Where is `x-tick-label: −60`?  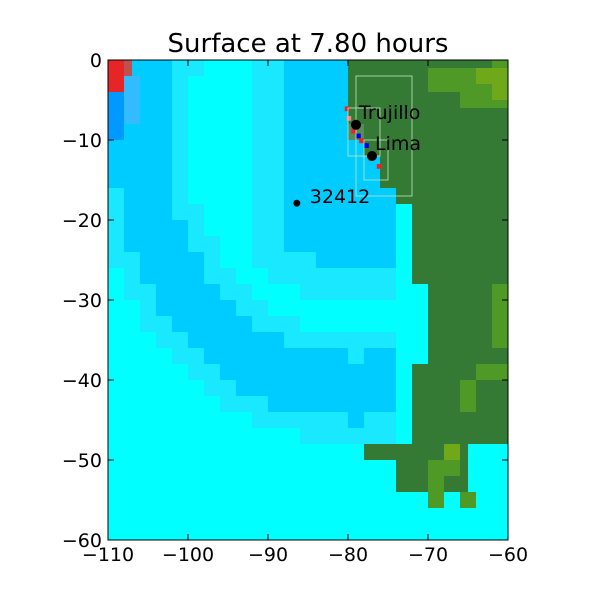 x-tick-label: −60 is located at coordinates (508, 555).